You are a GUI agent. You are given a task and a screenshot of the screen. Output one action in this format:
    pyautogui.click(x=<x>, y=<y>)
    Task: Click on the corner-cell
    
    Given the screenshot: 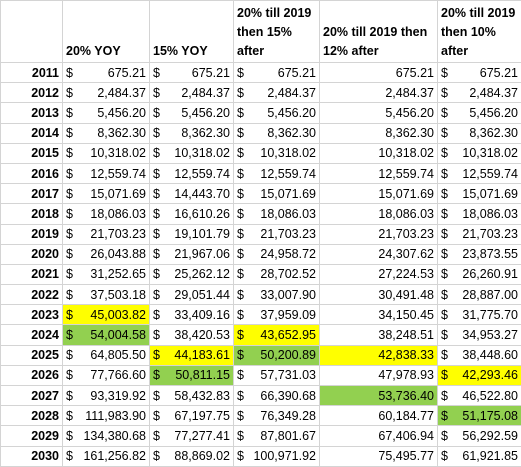 What is the action you would take?
    pyautogui.click(x=32, y=32)
    